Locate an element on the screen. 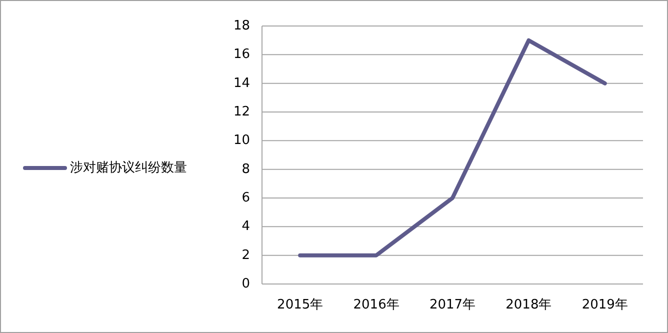 The height and width of the screenshot is (333, 668). y-tick-label: 0 is located at coordinates (246, 284).